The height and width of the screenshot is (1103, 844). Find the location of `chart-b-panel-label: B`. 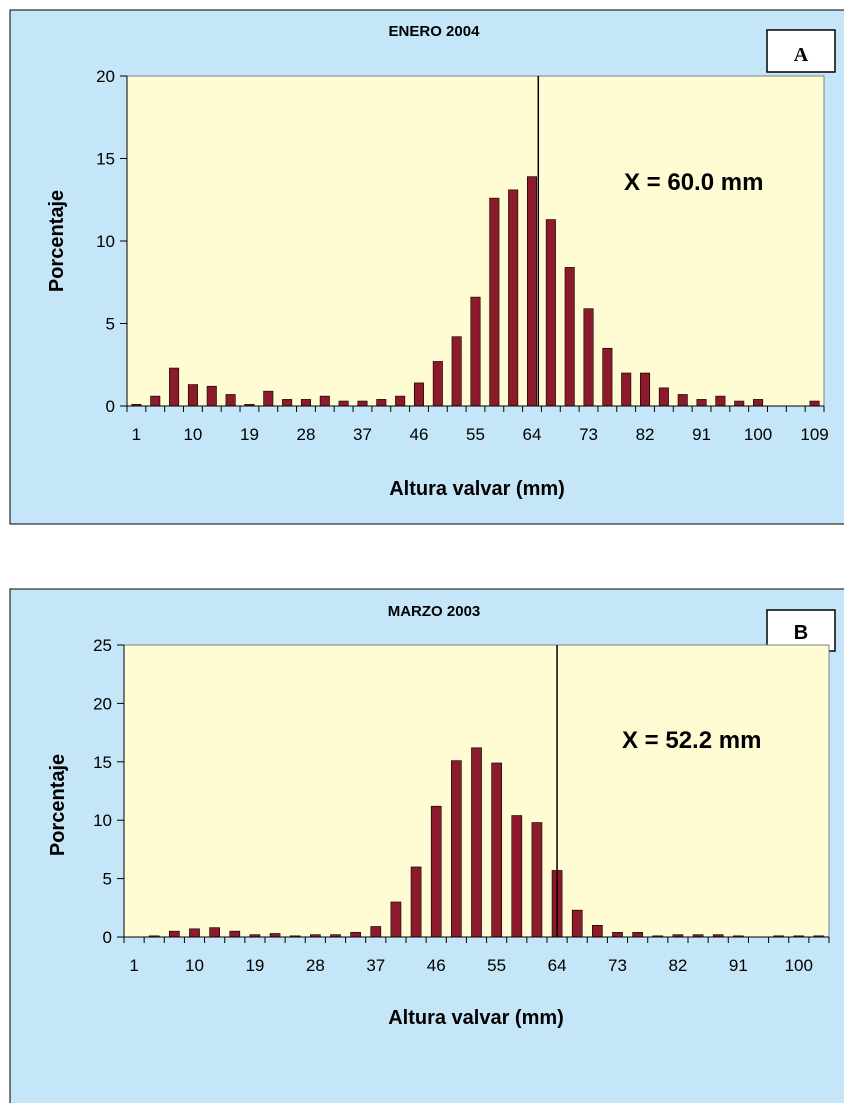

chart-b-panel-label: B is located at coordinates (801, 633).